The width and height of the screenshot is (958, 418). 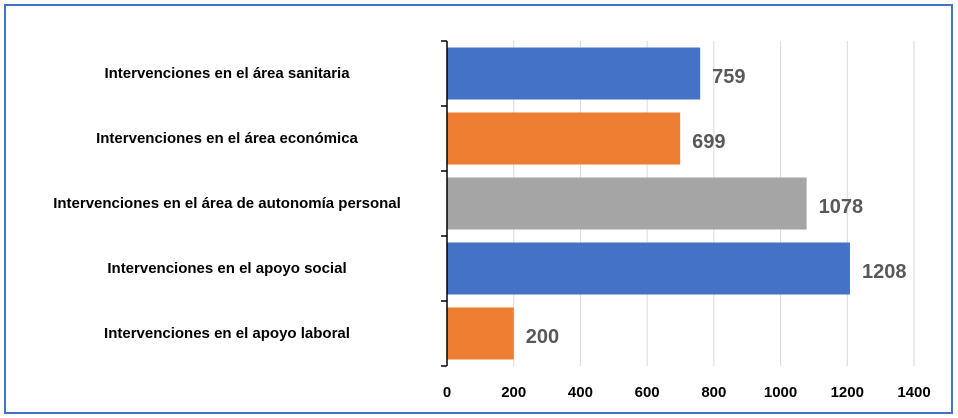 What do you see at coordinates (884, 272) in the screenshot?
I see `value-label: 1208` at bounding box center [884, 272].